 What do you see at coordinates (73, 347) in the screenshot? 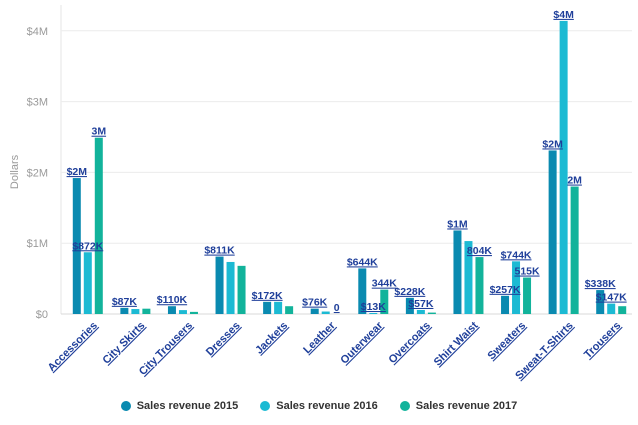
I see `x-tick-label: Accessories` at bounding box center [73, 347].